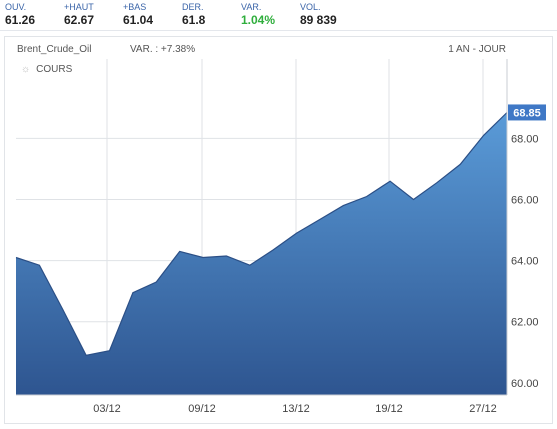 This screenshot has width=557, height=429. I want to click on stat-value: 61.26, so click(20, 20).